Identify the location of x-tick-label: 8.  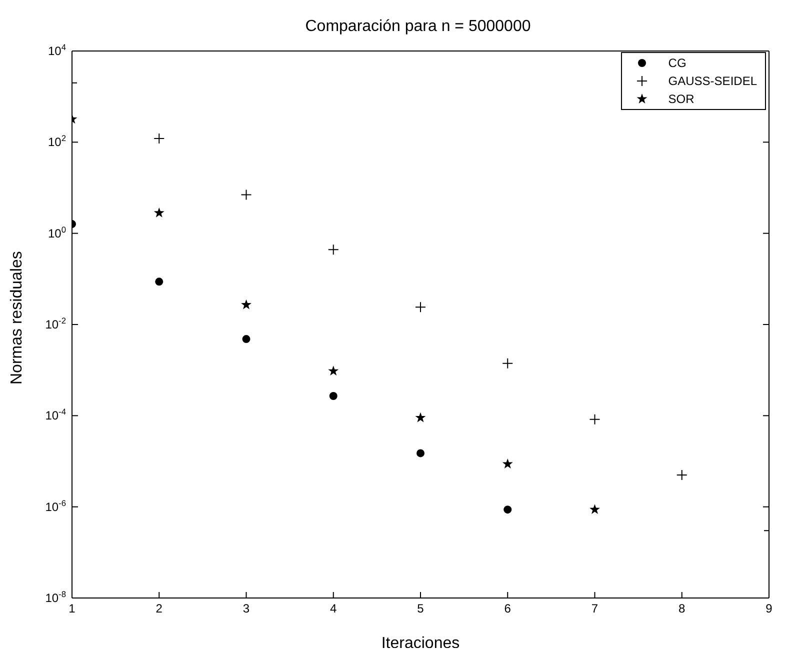
(682, 609).